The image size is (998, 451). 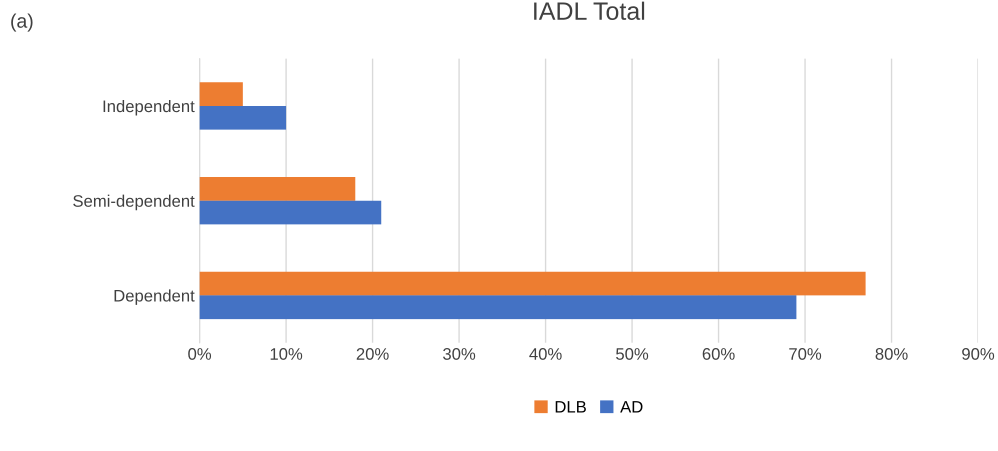 I want to click on x-tick-label: 50%, so click(x=632, y=354).